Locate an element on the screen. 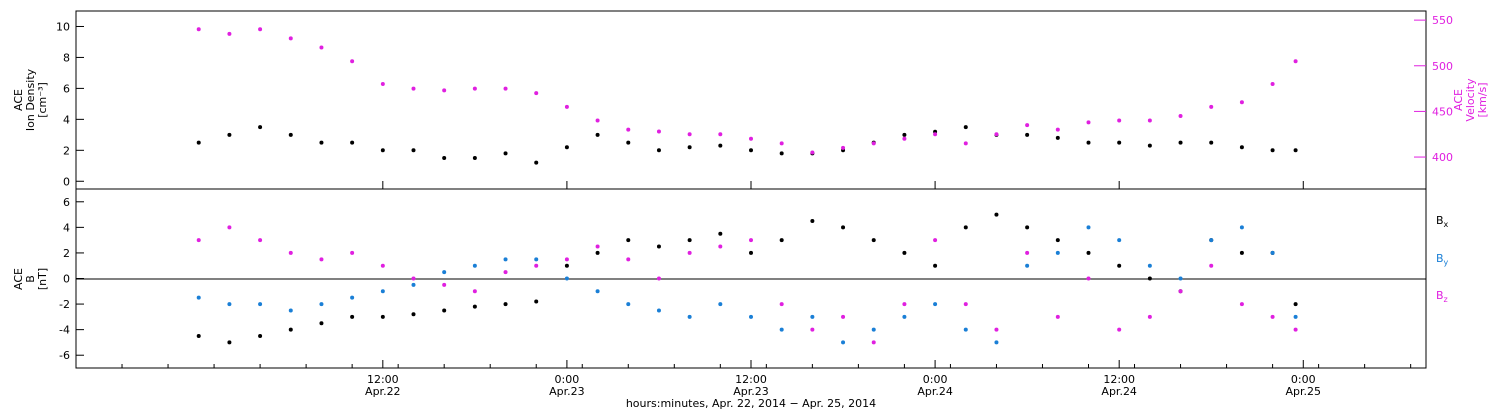  bottom-tick-label-3: 0 is located at coordinates (66, 279).